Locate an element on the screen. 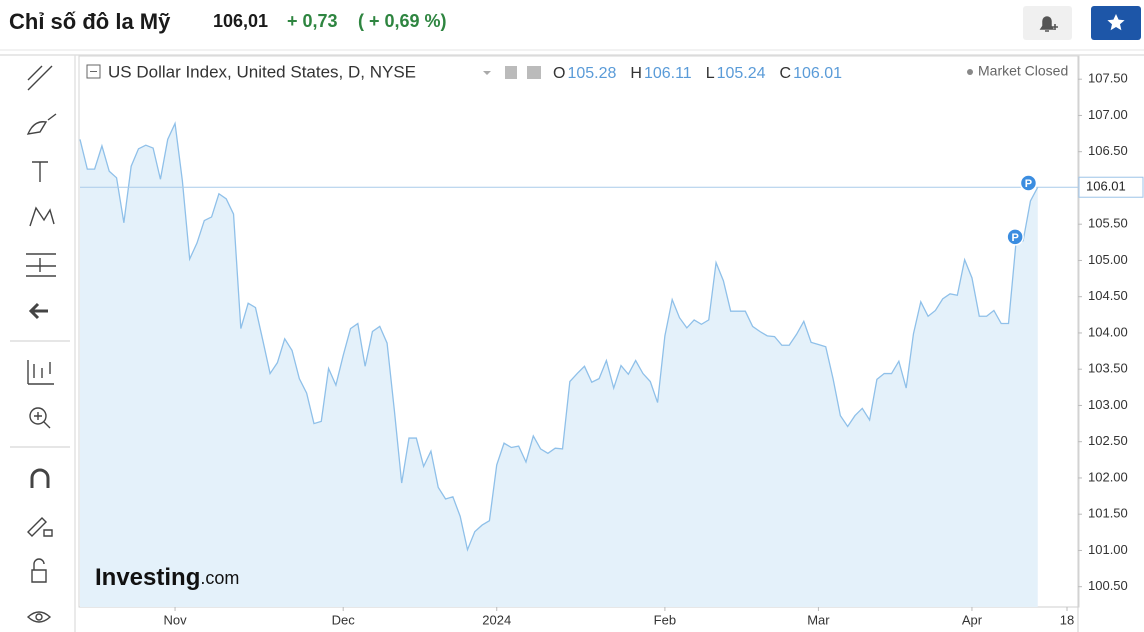  ohlc-label: L is located at coordinates (710, 73).